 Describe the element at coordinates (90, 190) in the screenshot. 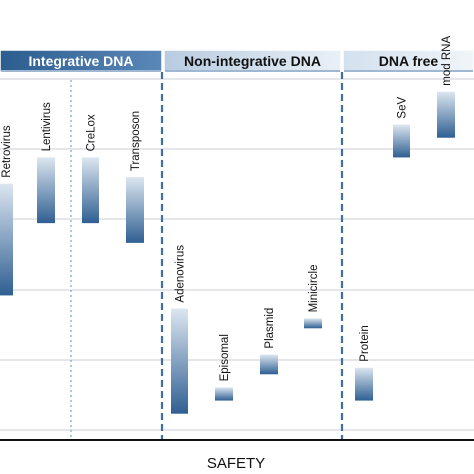

I see `bar-crelox` at that location.